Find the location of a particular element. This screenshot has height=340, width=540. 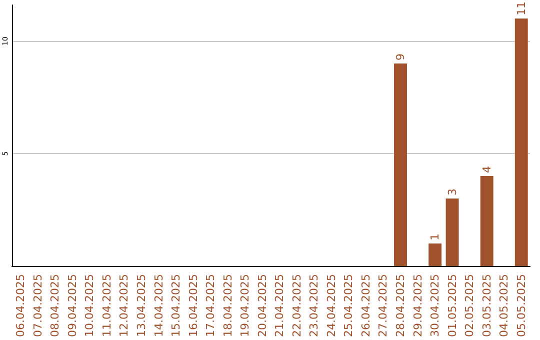

x-tick-label: 24.04.2025 is located at coordinates (331, 306).